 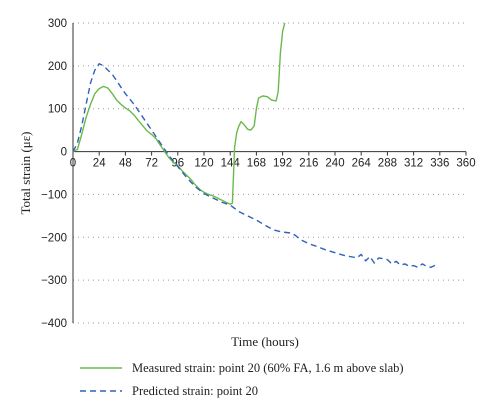 I want to click on y-tick-label: −200, so click(x=54, y=238).